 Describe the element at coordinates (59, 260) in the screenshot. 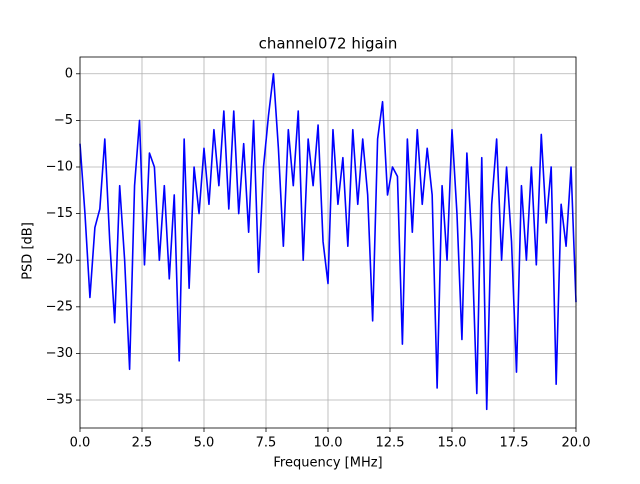

I see `y-tick-label: −20` at that location.